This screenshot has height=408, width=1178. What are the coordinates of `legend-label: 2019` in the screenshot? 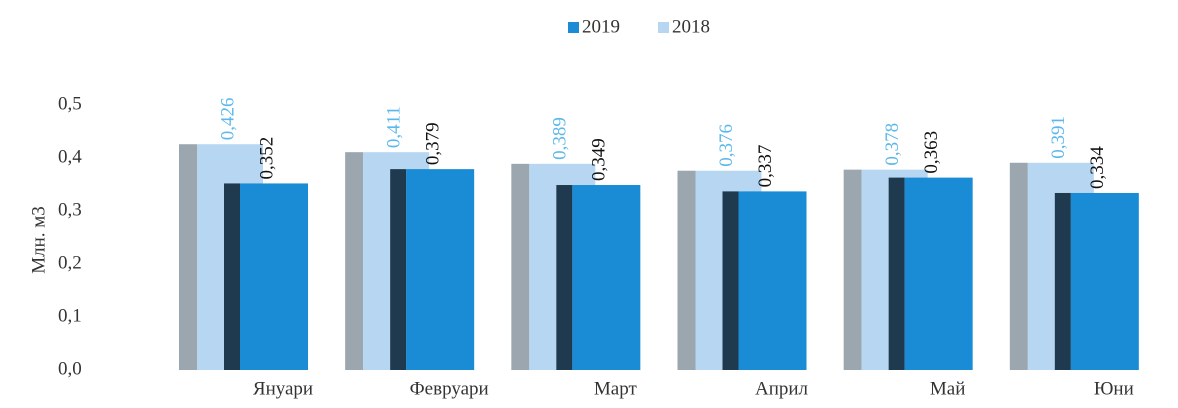 It's located at (601, 26).